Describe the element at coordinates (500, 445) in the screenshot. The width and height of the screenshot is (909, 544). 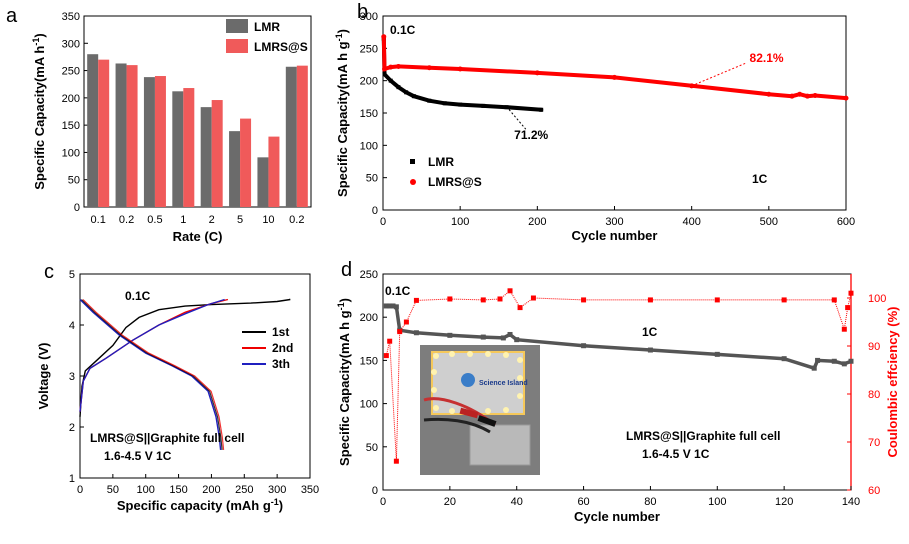
I see `inset-pouch-cell` at that location.